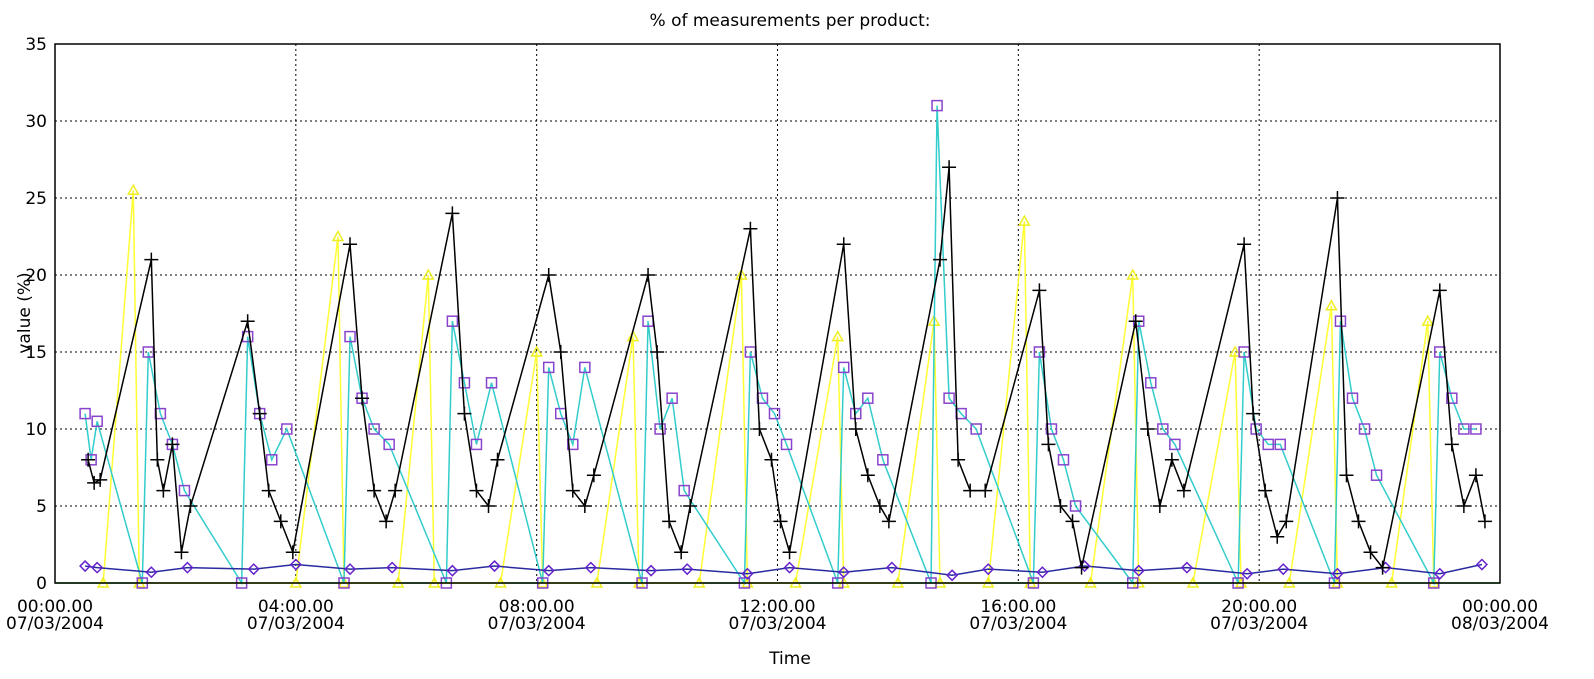 This screenshot has height=679, width=1594. Describe the element at coordinates (784, 570) in the screenshot. I see `series-line` at that location.